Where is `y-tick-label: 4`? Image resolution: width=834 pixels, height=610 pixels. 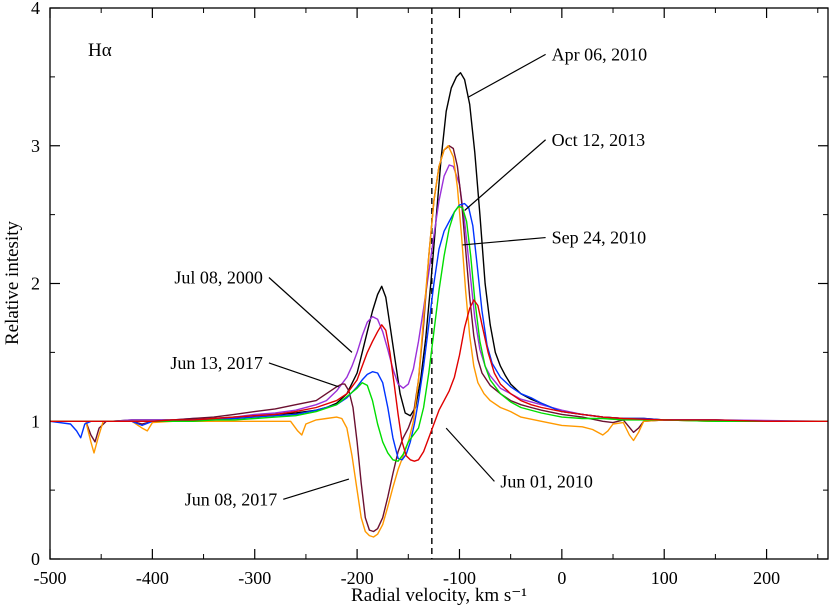 y-tick-label: 4 is located at coordinates (35, 9).